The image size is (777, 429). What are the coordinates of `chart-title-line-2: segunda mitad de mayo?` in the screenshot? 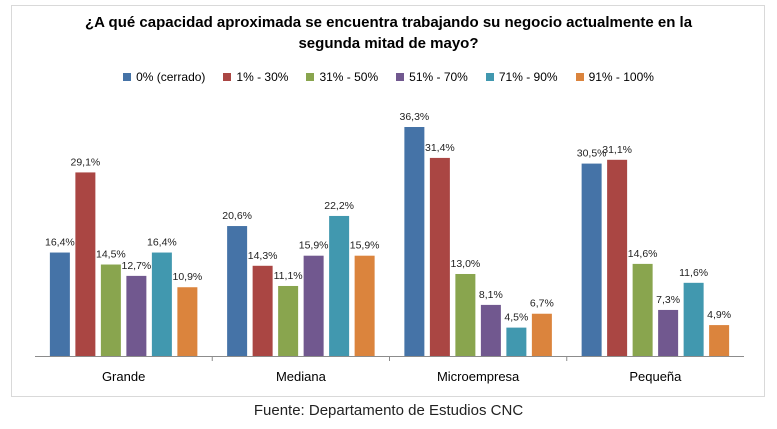 It's located at (388, 43).